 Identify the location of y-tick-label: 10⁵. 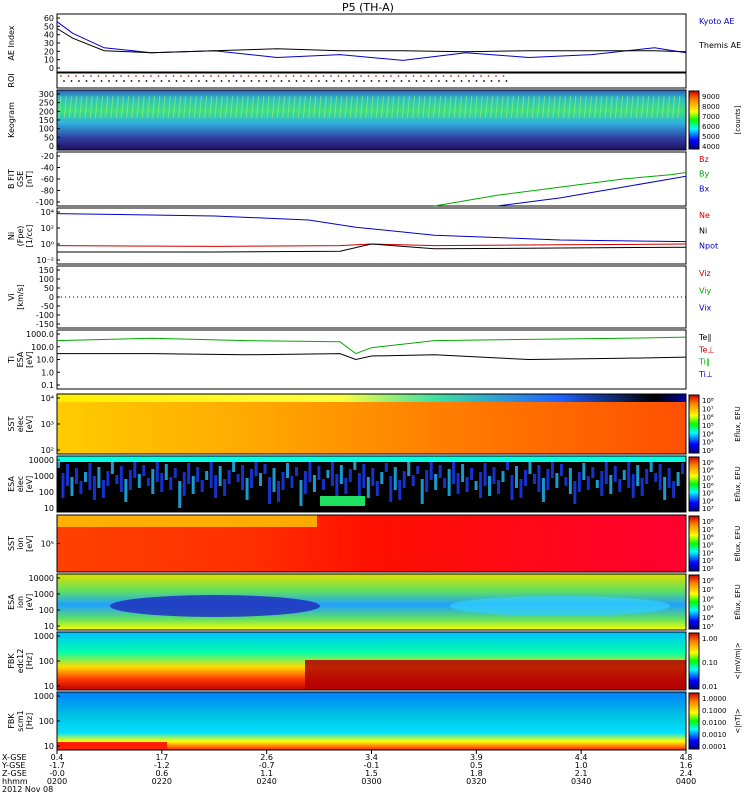
(47, 544).